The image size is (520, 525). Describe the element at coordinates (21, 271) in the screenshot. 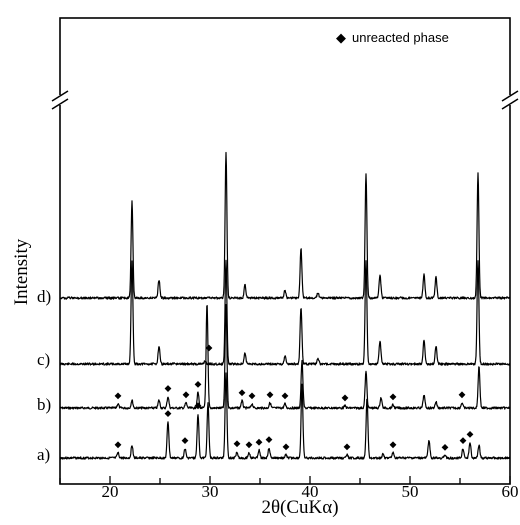

I see `y-axis-title: Intensity` at that location.